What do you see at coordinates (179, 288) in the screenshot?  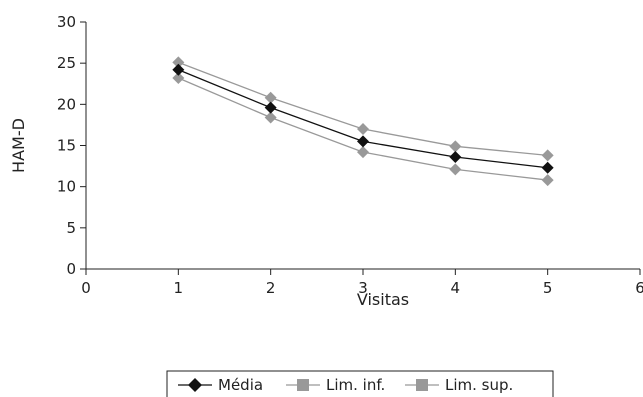 I see `x-tick-label: 1` at bounding box center [179, 288].